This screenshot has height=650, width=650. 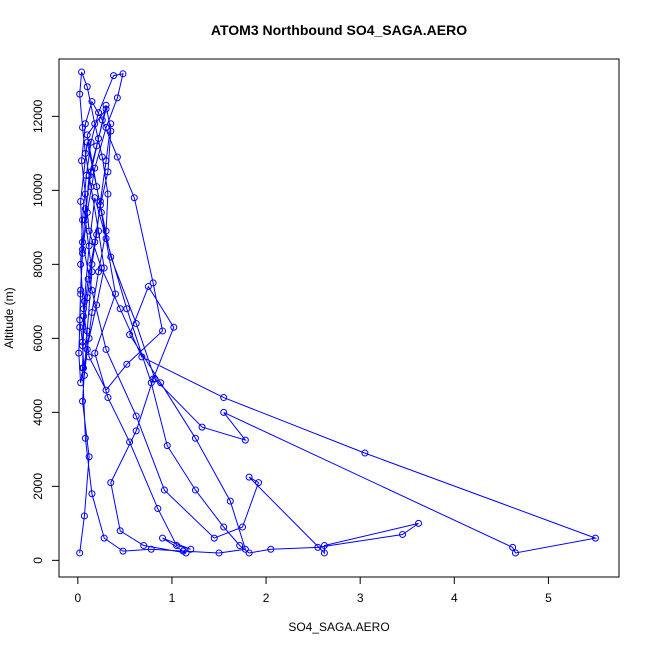 I want to click on x-tick-label: 3, so click(x=360, y=598).